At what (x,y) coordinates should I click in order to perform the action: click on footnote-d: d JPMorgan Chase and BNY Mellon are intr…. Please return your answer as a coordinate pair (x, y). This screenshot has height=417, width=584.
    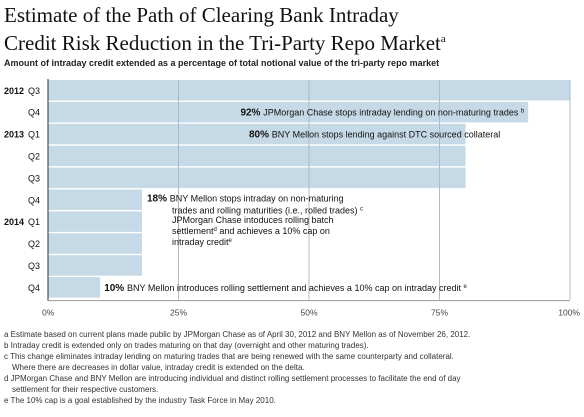
    Looking at the image, I should click on (232, 378).